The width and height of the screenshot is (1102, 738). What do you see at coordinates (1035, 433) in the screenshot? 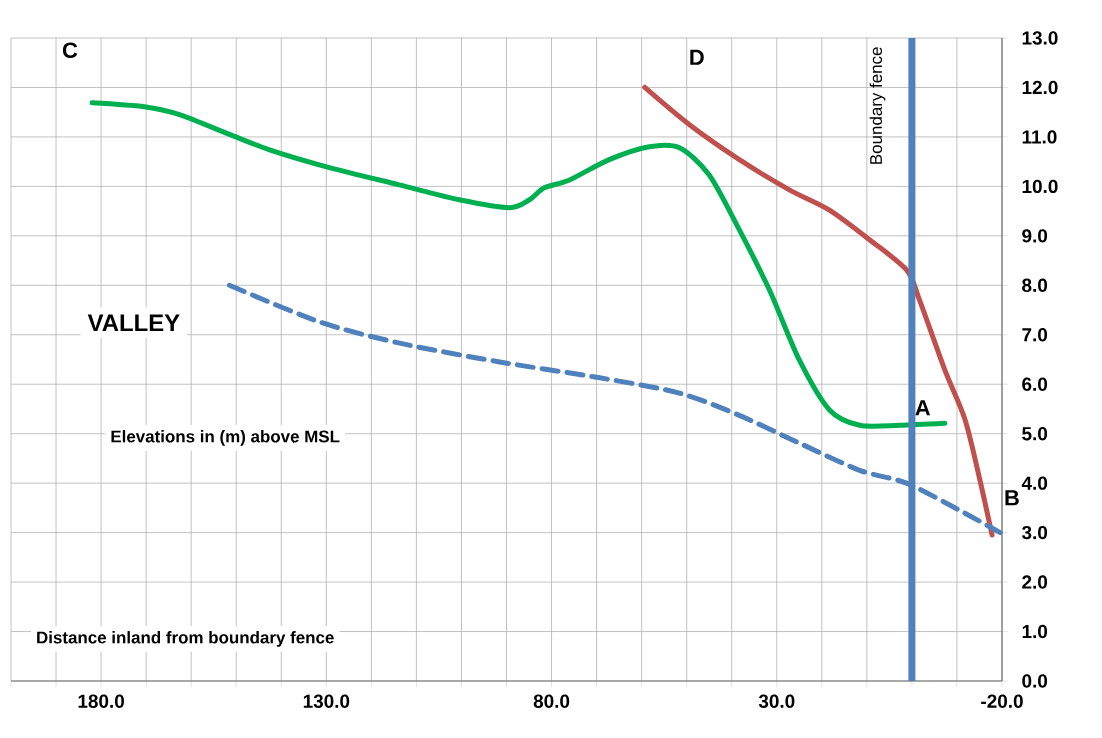
I see `y-tick-label: 5.0` at bounding box center [1035, 433].